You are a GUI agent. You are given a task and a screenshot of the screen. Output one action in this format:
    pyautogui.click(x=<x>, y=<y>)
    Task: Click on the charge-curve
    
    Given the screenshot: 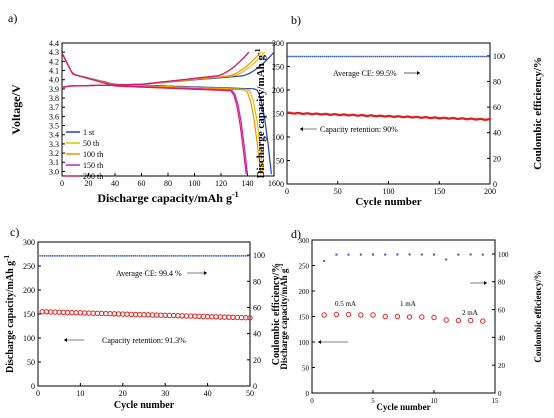 What is the action you would take?
    pyautogui.click(x=156, y=69)
    